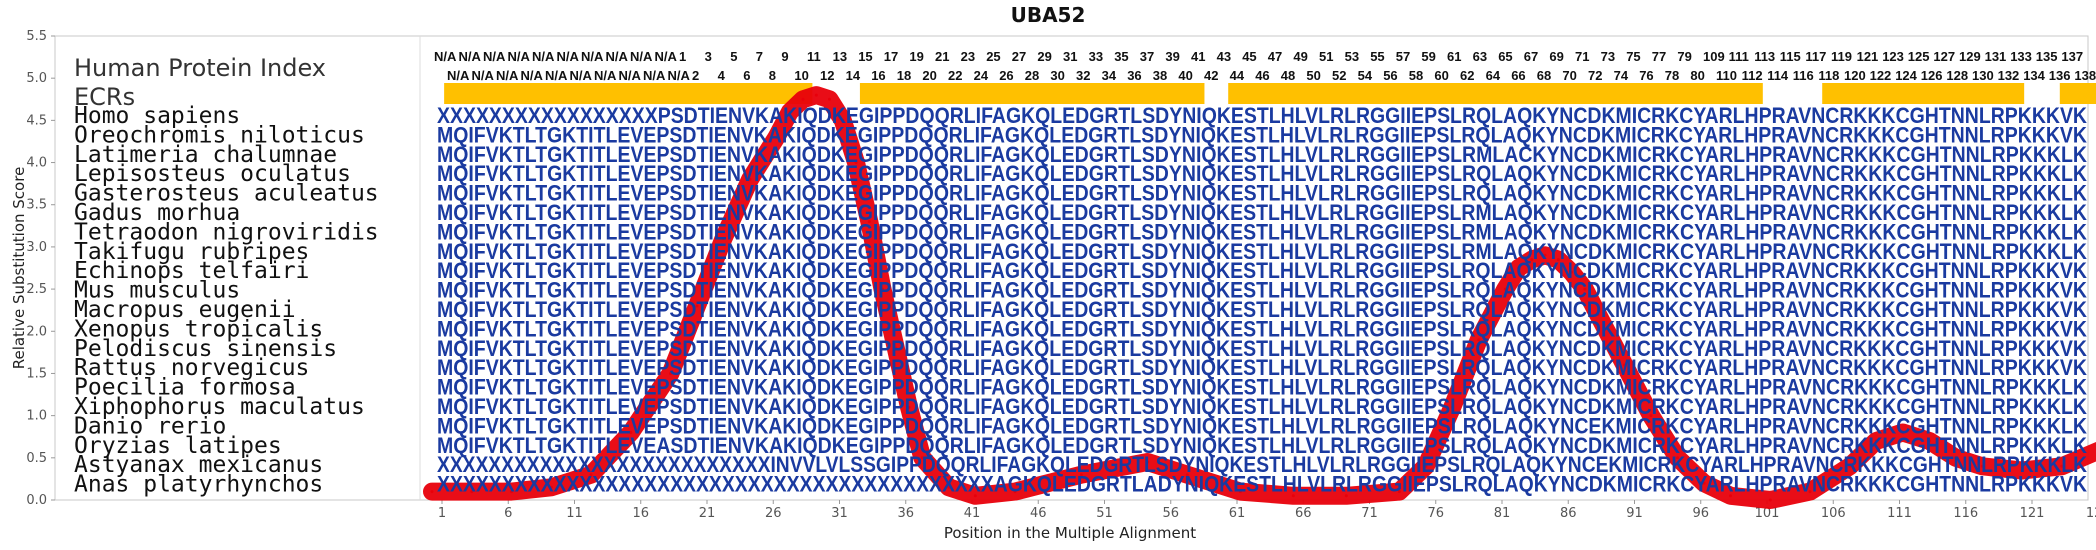 Image resolution: width=2096 pixels, height=550 pixels. Describe the element at coordinates (1454, 56) in the screenshot. I see `index-top-label: 61` at that location.